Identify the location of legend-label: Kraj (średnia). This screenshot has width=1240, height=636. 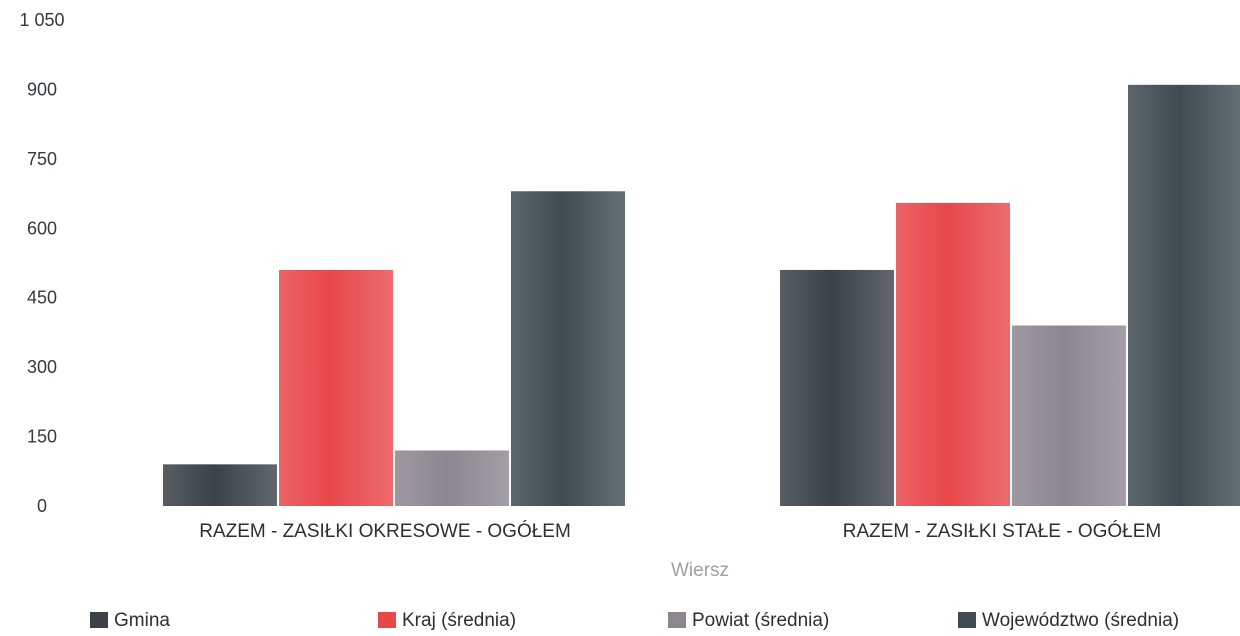
(459, 620).